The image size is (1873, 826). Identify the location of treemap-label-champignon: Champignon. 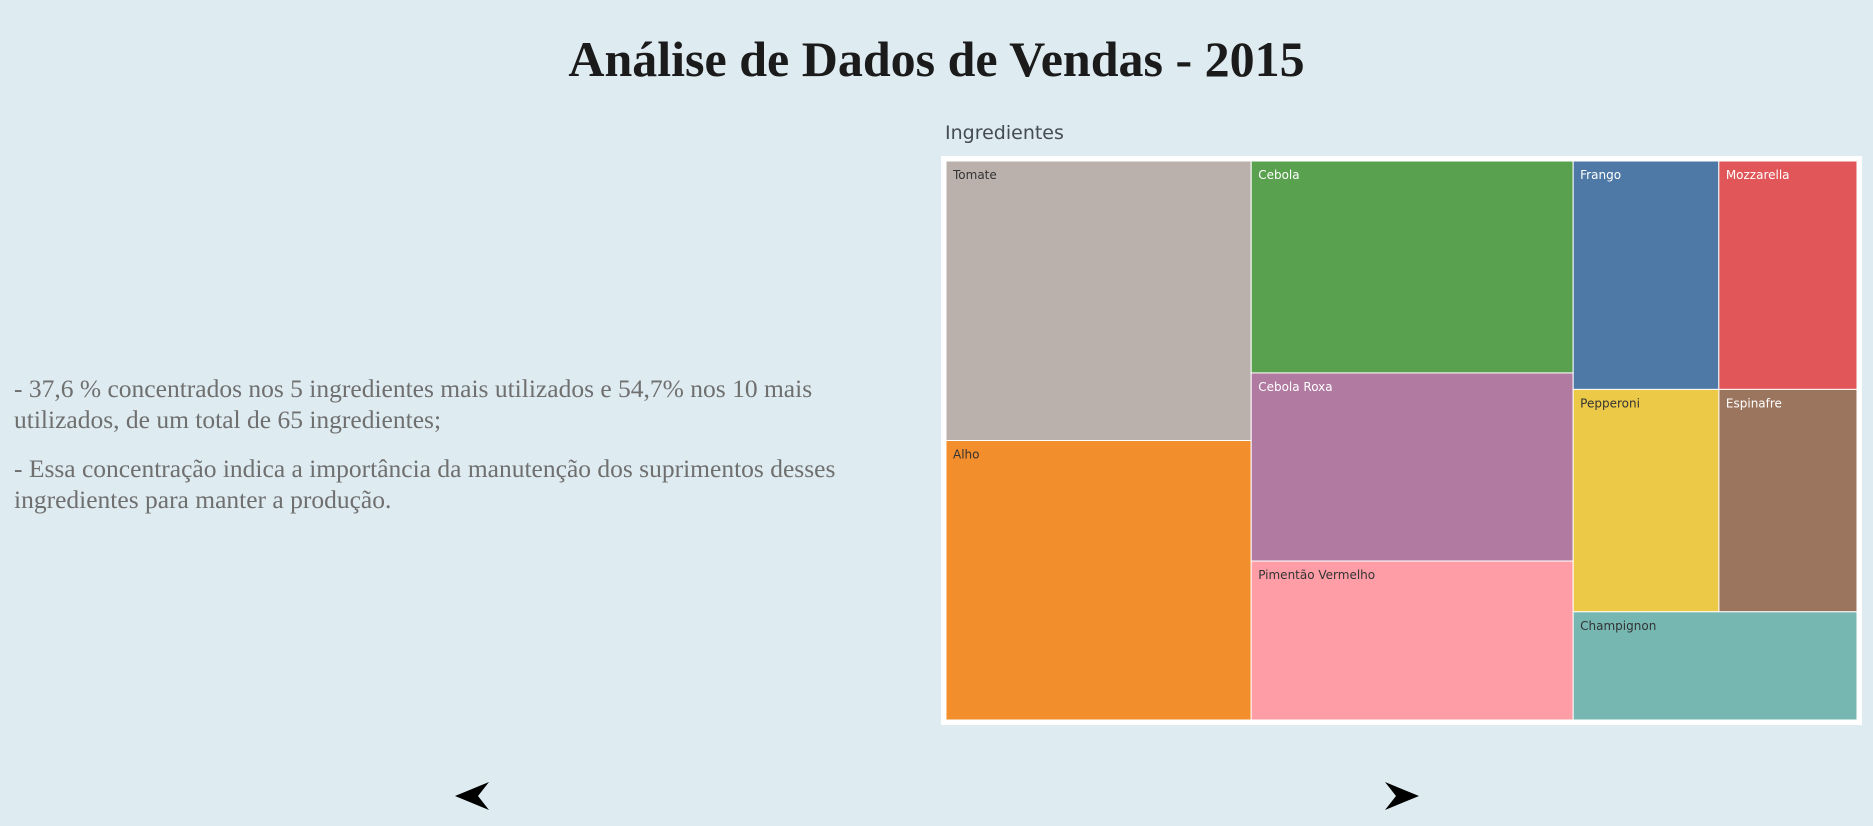
(1618, 626).